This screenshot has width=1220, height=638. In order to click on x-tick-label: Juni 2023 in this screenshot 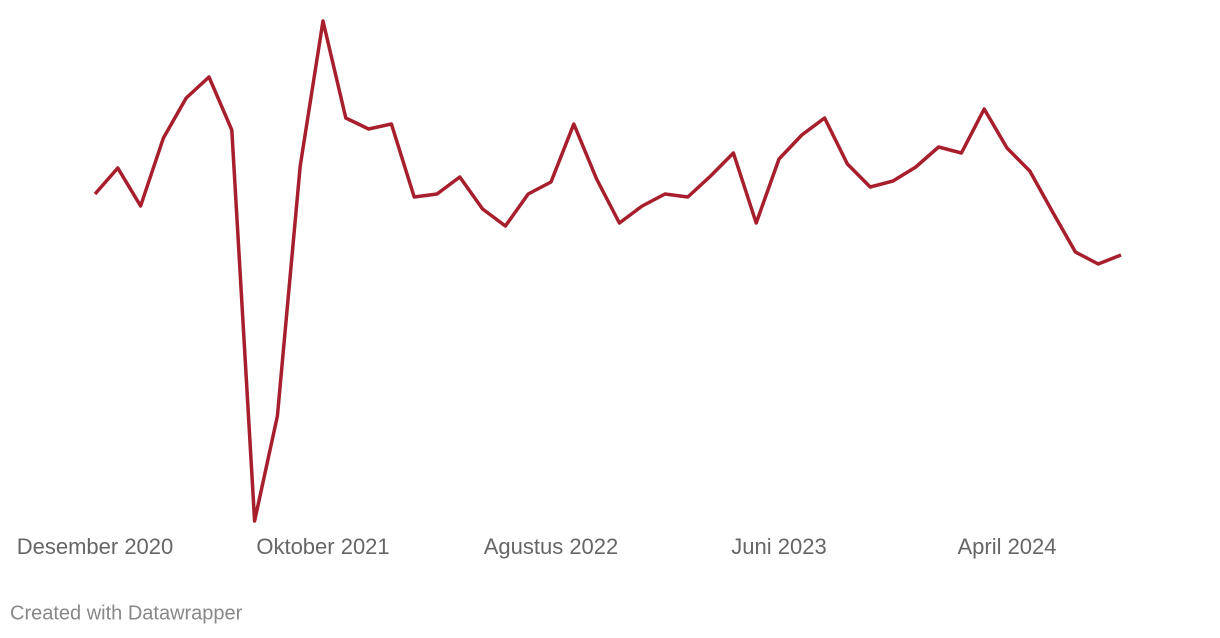, I will do `click(778, 546)`.